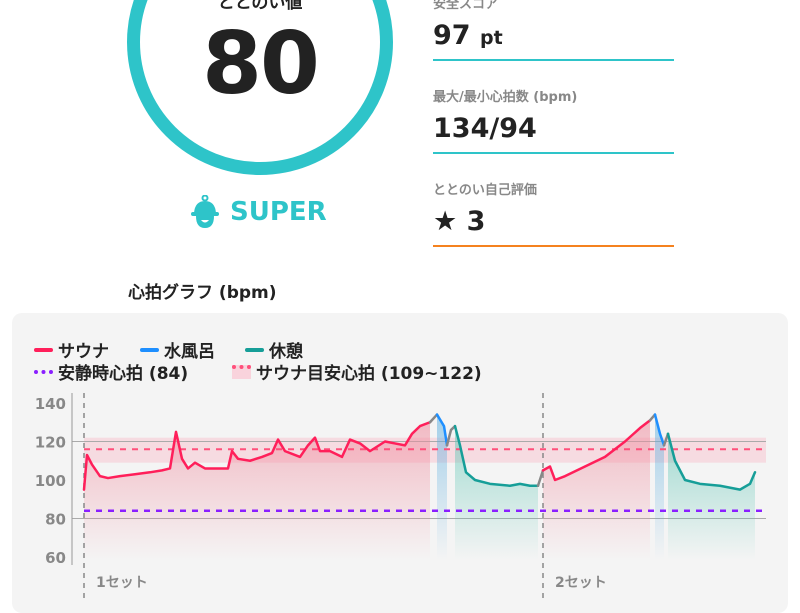 The image size is (800, 613). What do you see at coordinates (261, 64) in the screenshot?
I see `score-value: 80` at bounding box center [261, 64].